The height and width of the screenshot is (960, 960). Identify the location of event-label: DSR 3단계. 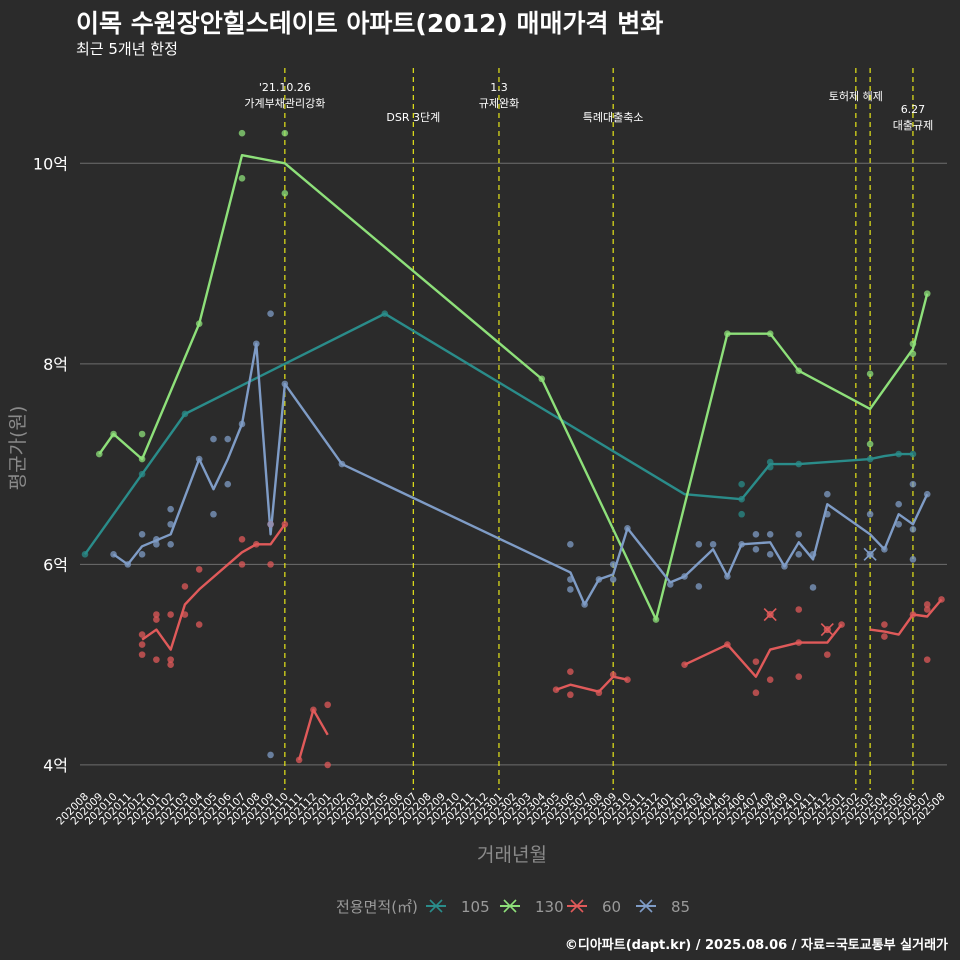
(413, 117).